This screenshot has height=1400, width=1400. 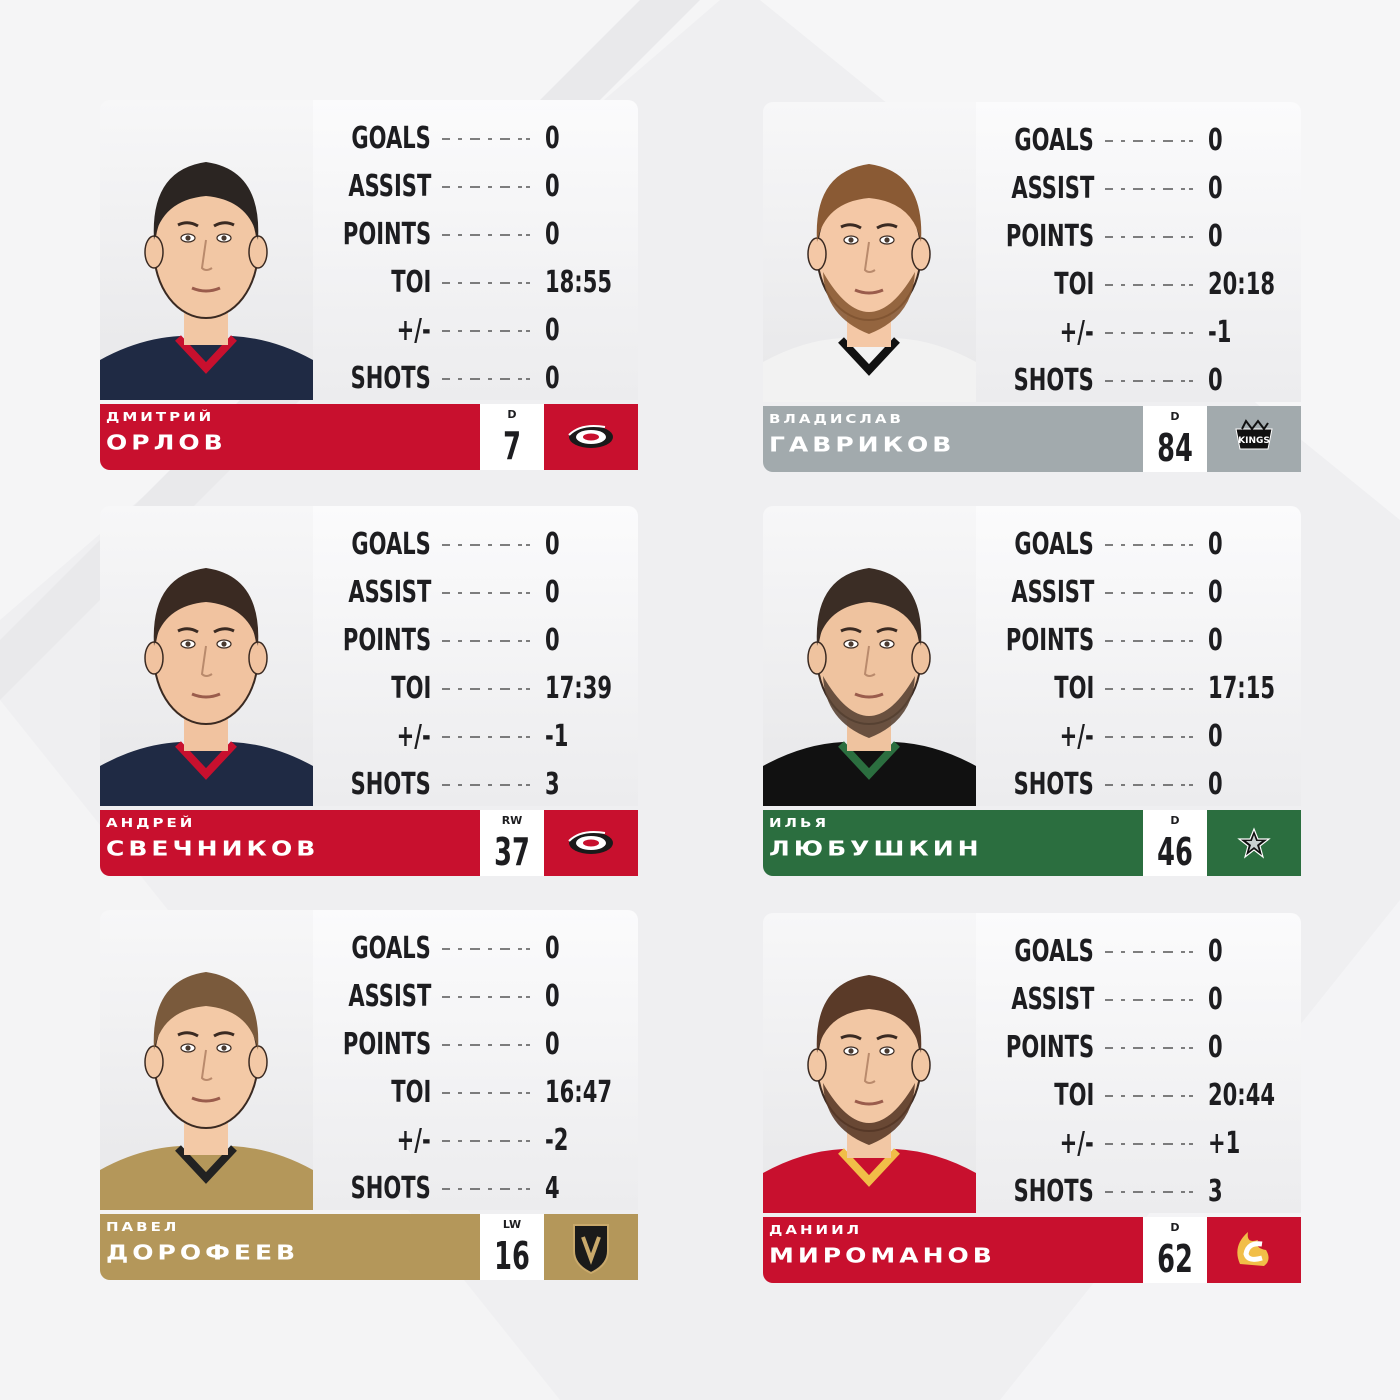 What do you see at coordinates (475, 1189) in the screenshot?
I see `stat-row: SHOTS 4` at bounding box center [475, 1189].